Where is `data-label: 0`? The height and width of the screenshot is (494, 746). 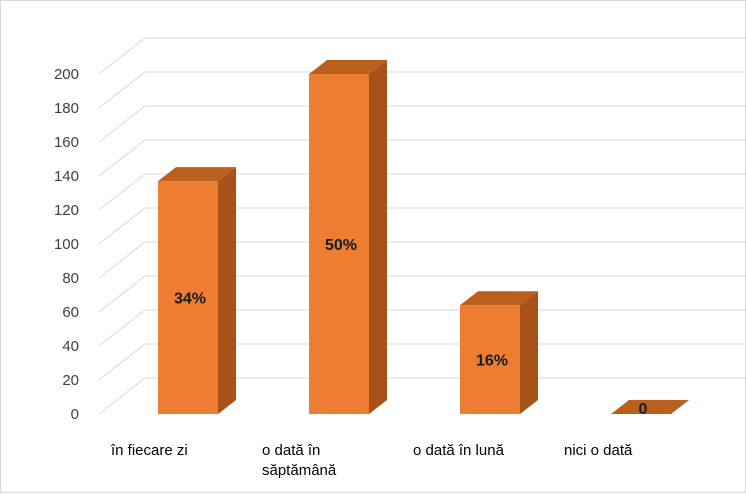
data-label: 0 is located at coordinates (643, 409).